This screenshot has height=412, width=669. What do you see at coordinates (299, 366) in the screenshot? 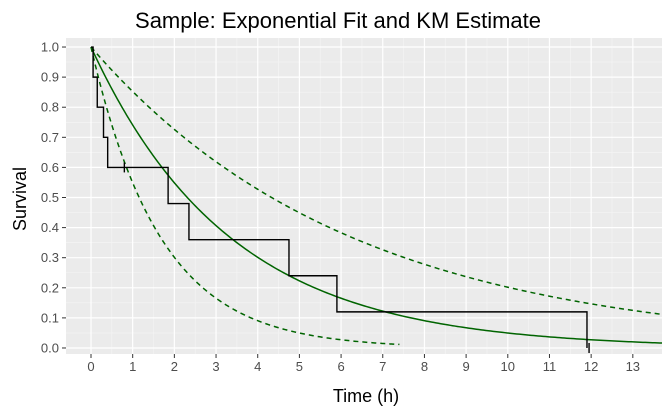
I see `x-tick-label: 5` at bounding box center [299, 366].